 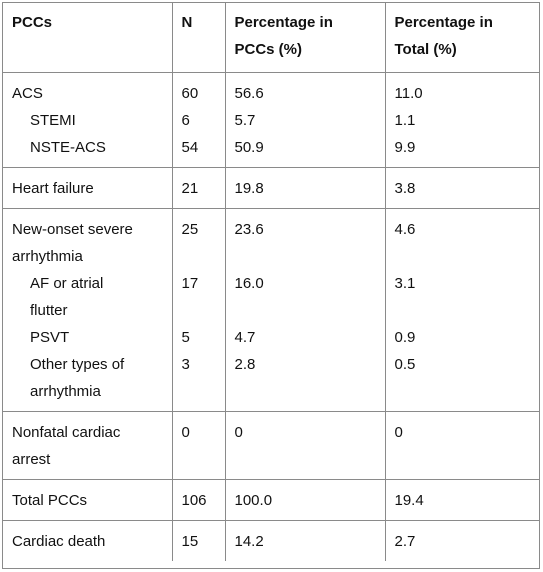 I want to click on cell-text: Nonfatal cardiac, so click(x=92, y=432).